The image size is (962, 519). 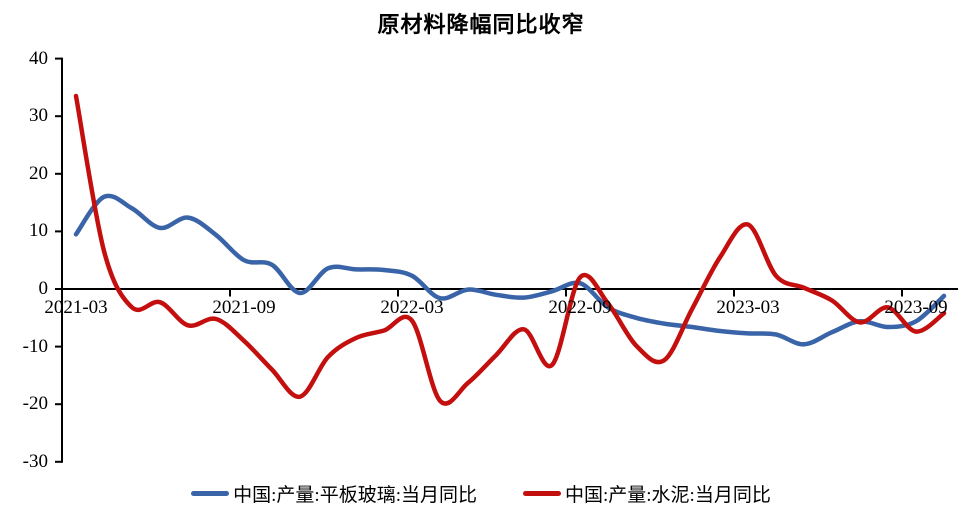 What do you see at coordinates (542, 493) in the screenshot?
I see `cement-line-swatch-icon` at bounding box center [542, 493].